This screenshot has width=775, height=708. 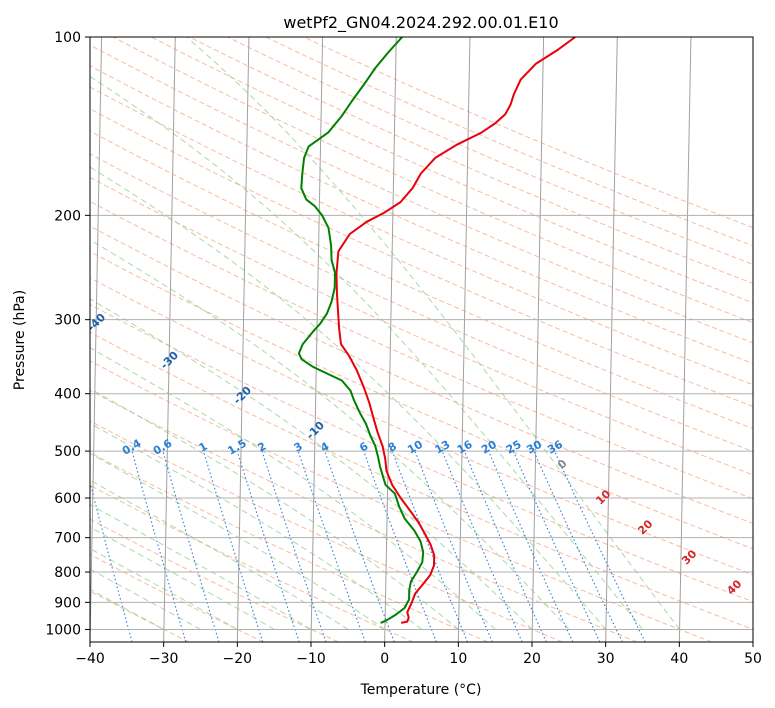 I want to click on y-tick-label: 700, so click(x=67, y=539).